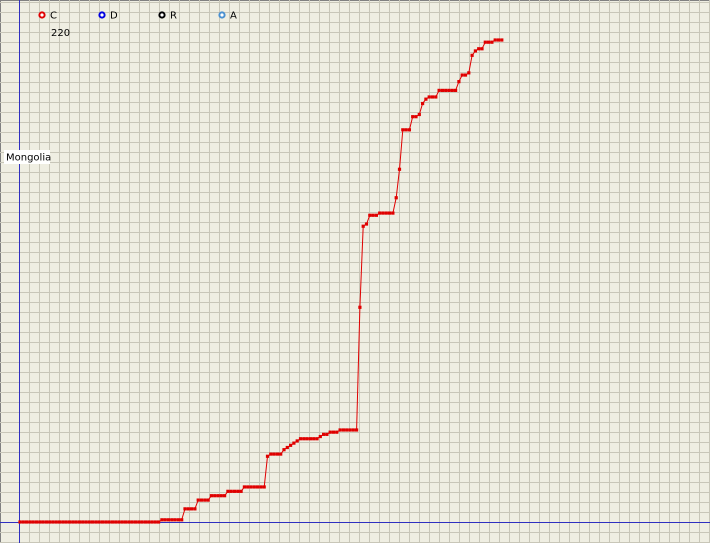 The width and height of the screenshot is (710, 543). What do you see at coordinates (173, 16) in the screenshot?
I see `legend-label: R` at bounding box center [173, 16].